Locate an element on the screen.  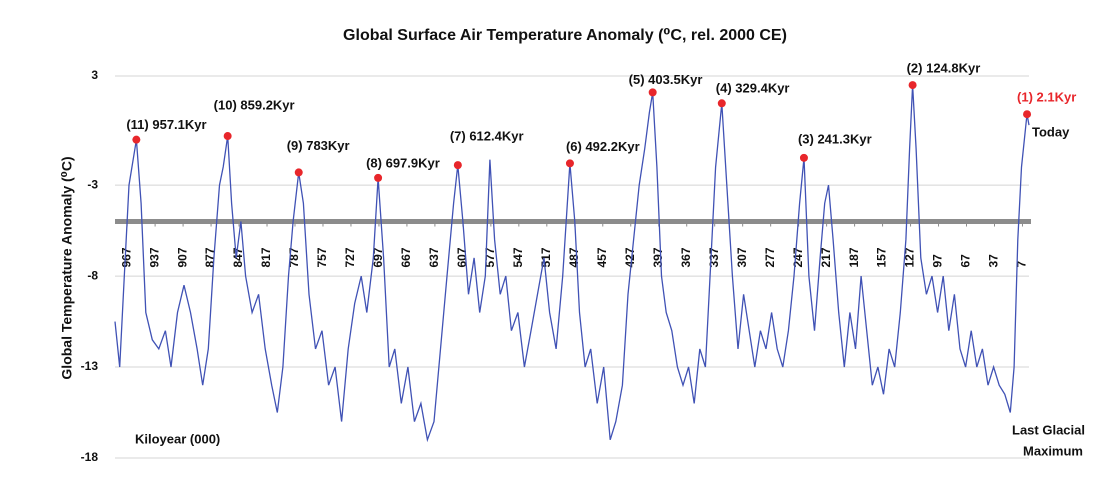
x-tick-label: 7 is located at coordinates (1022, 264).